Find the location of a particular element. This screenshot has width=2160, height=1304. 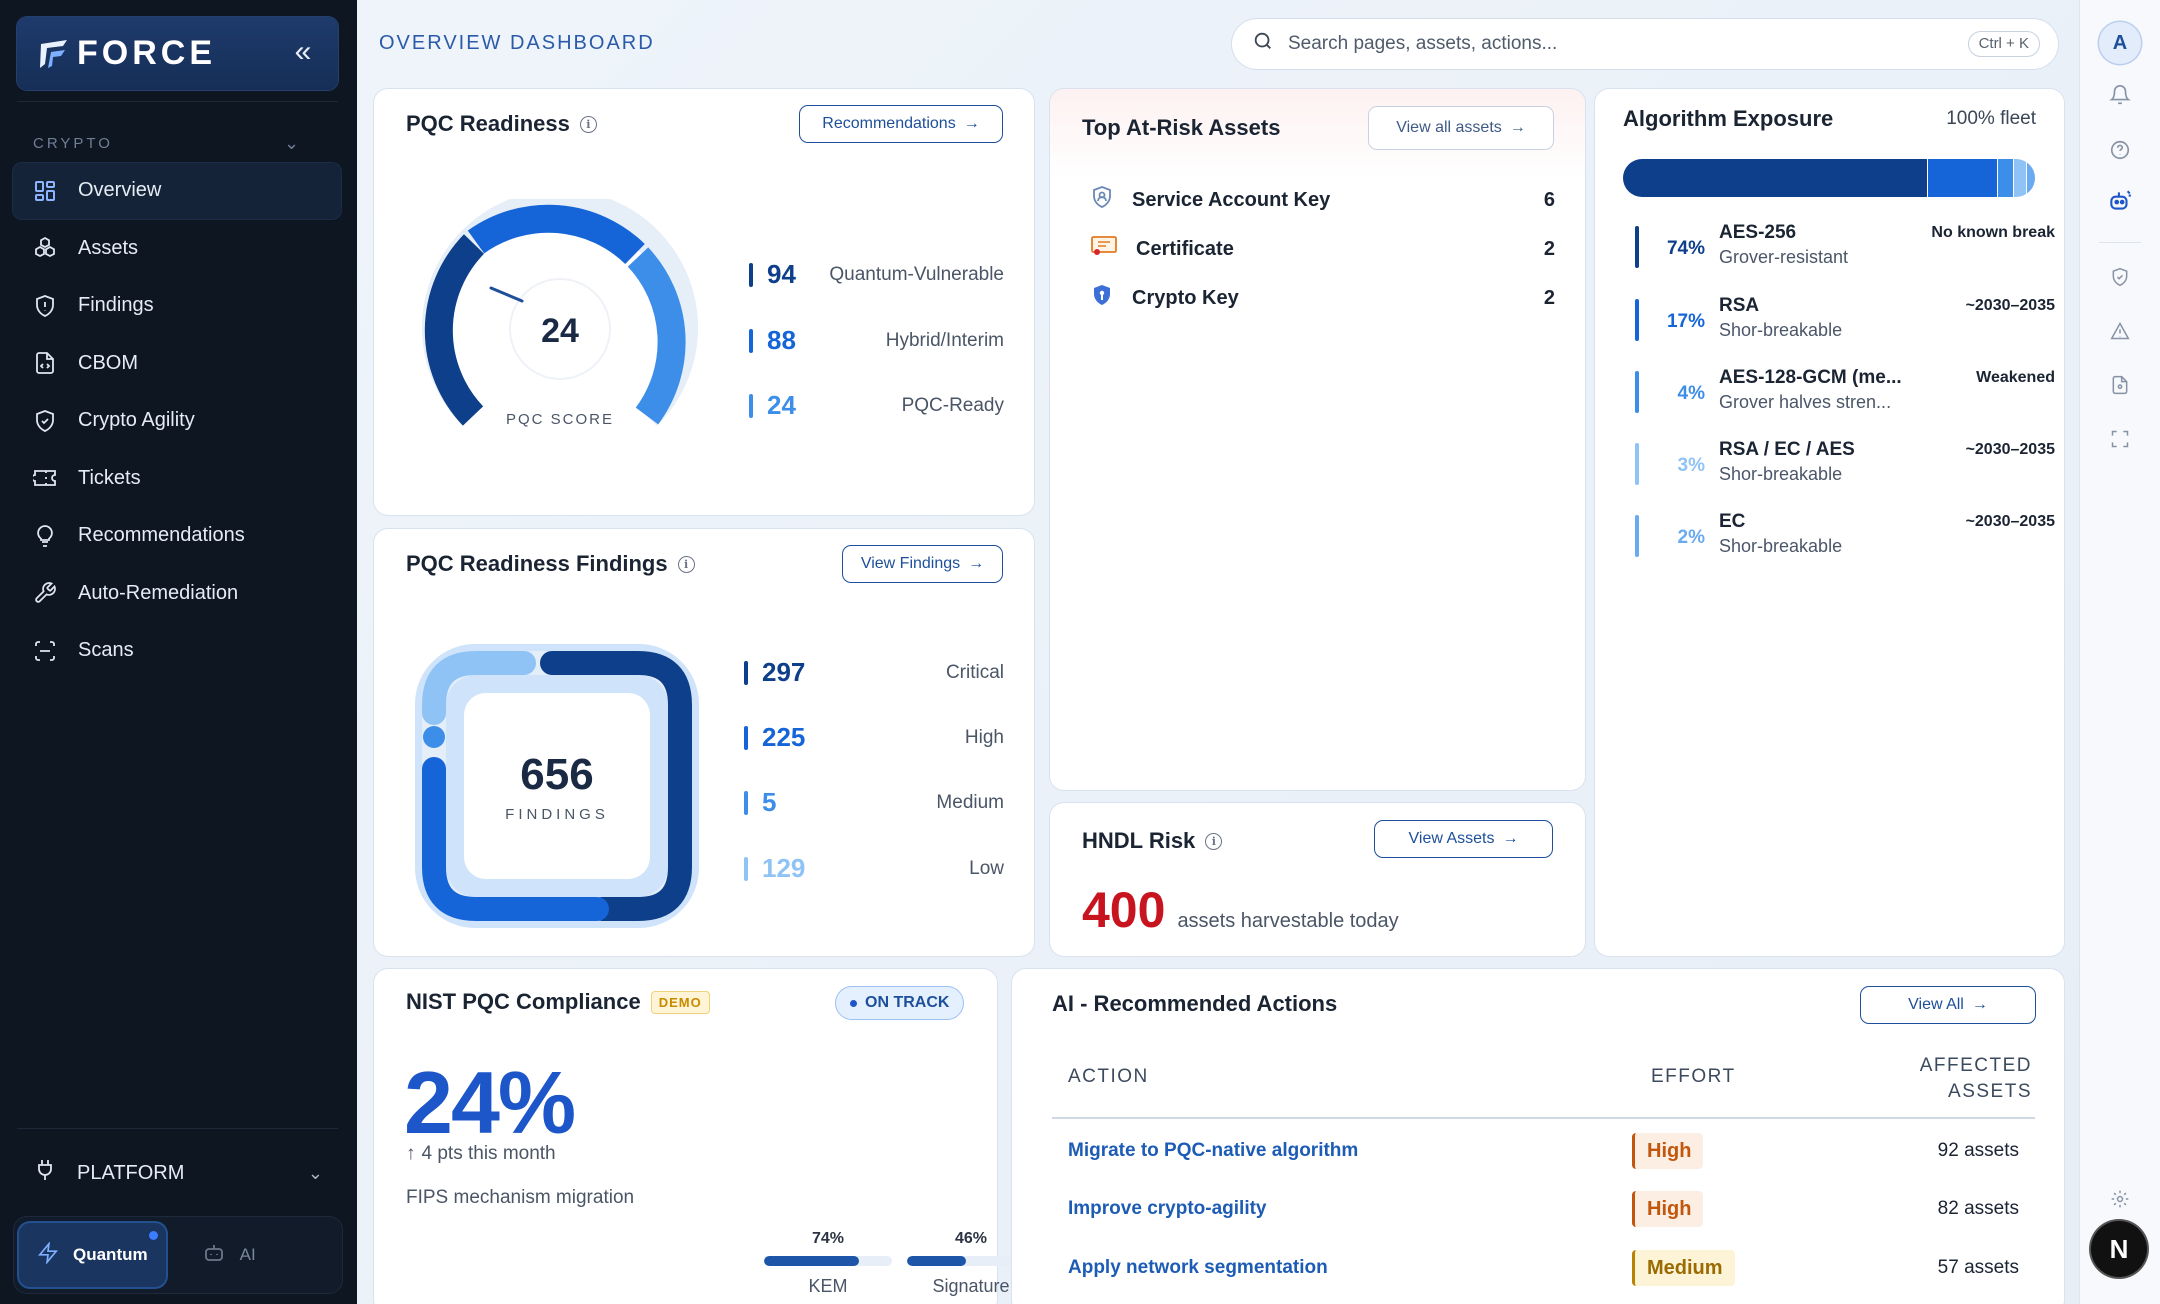

action-link: Apply network segmentation is located at coordinates (1198, 1267).